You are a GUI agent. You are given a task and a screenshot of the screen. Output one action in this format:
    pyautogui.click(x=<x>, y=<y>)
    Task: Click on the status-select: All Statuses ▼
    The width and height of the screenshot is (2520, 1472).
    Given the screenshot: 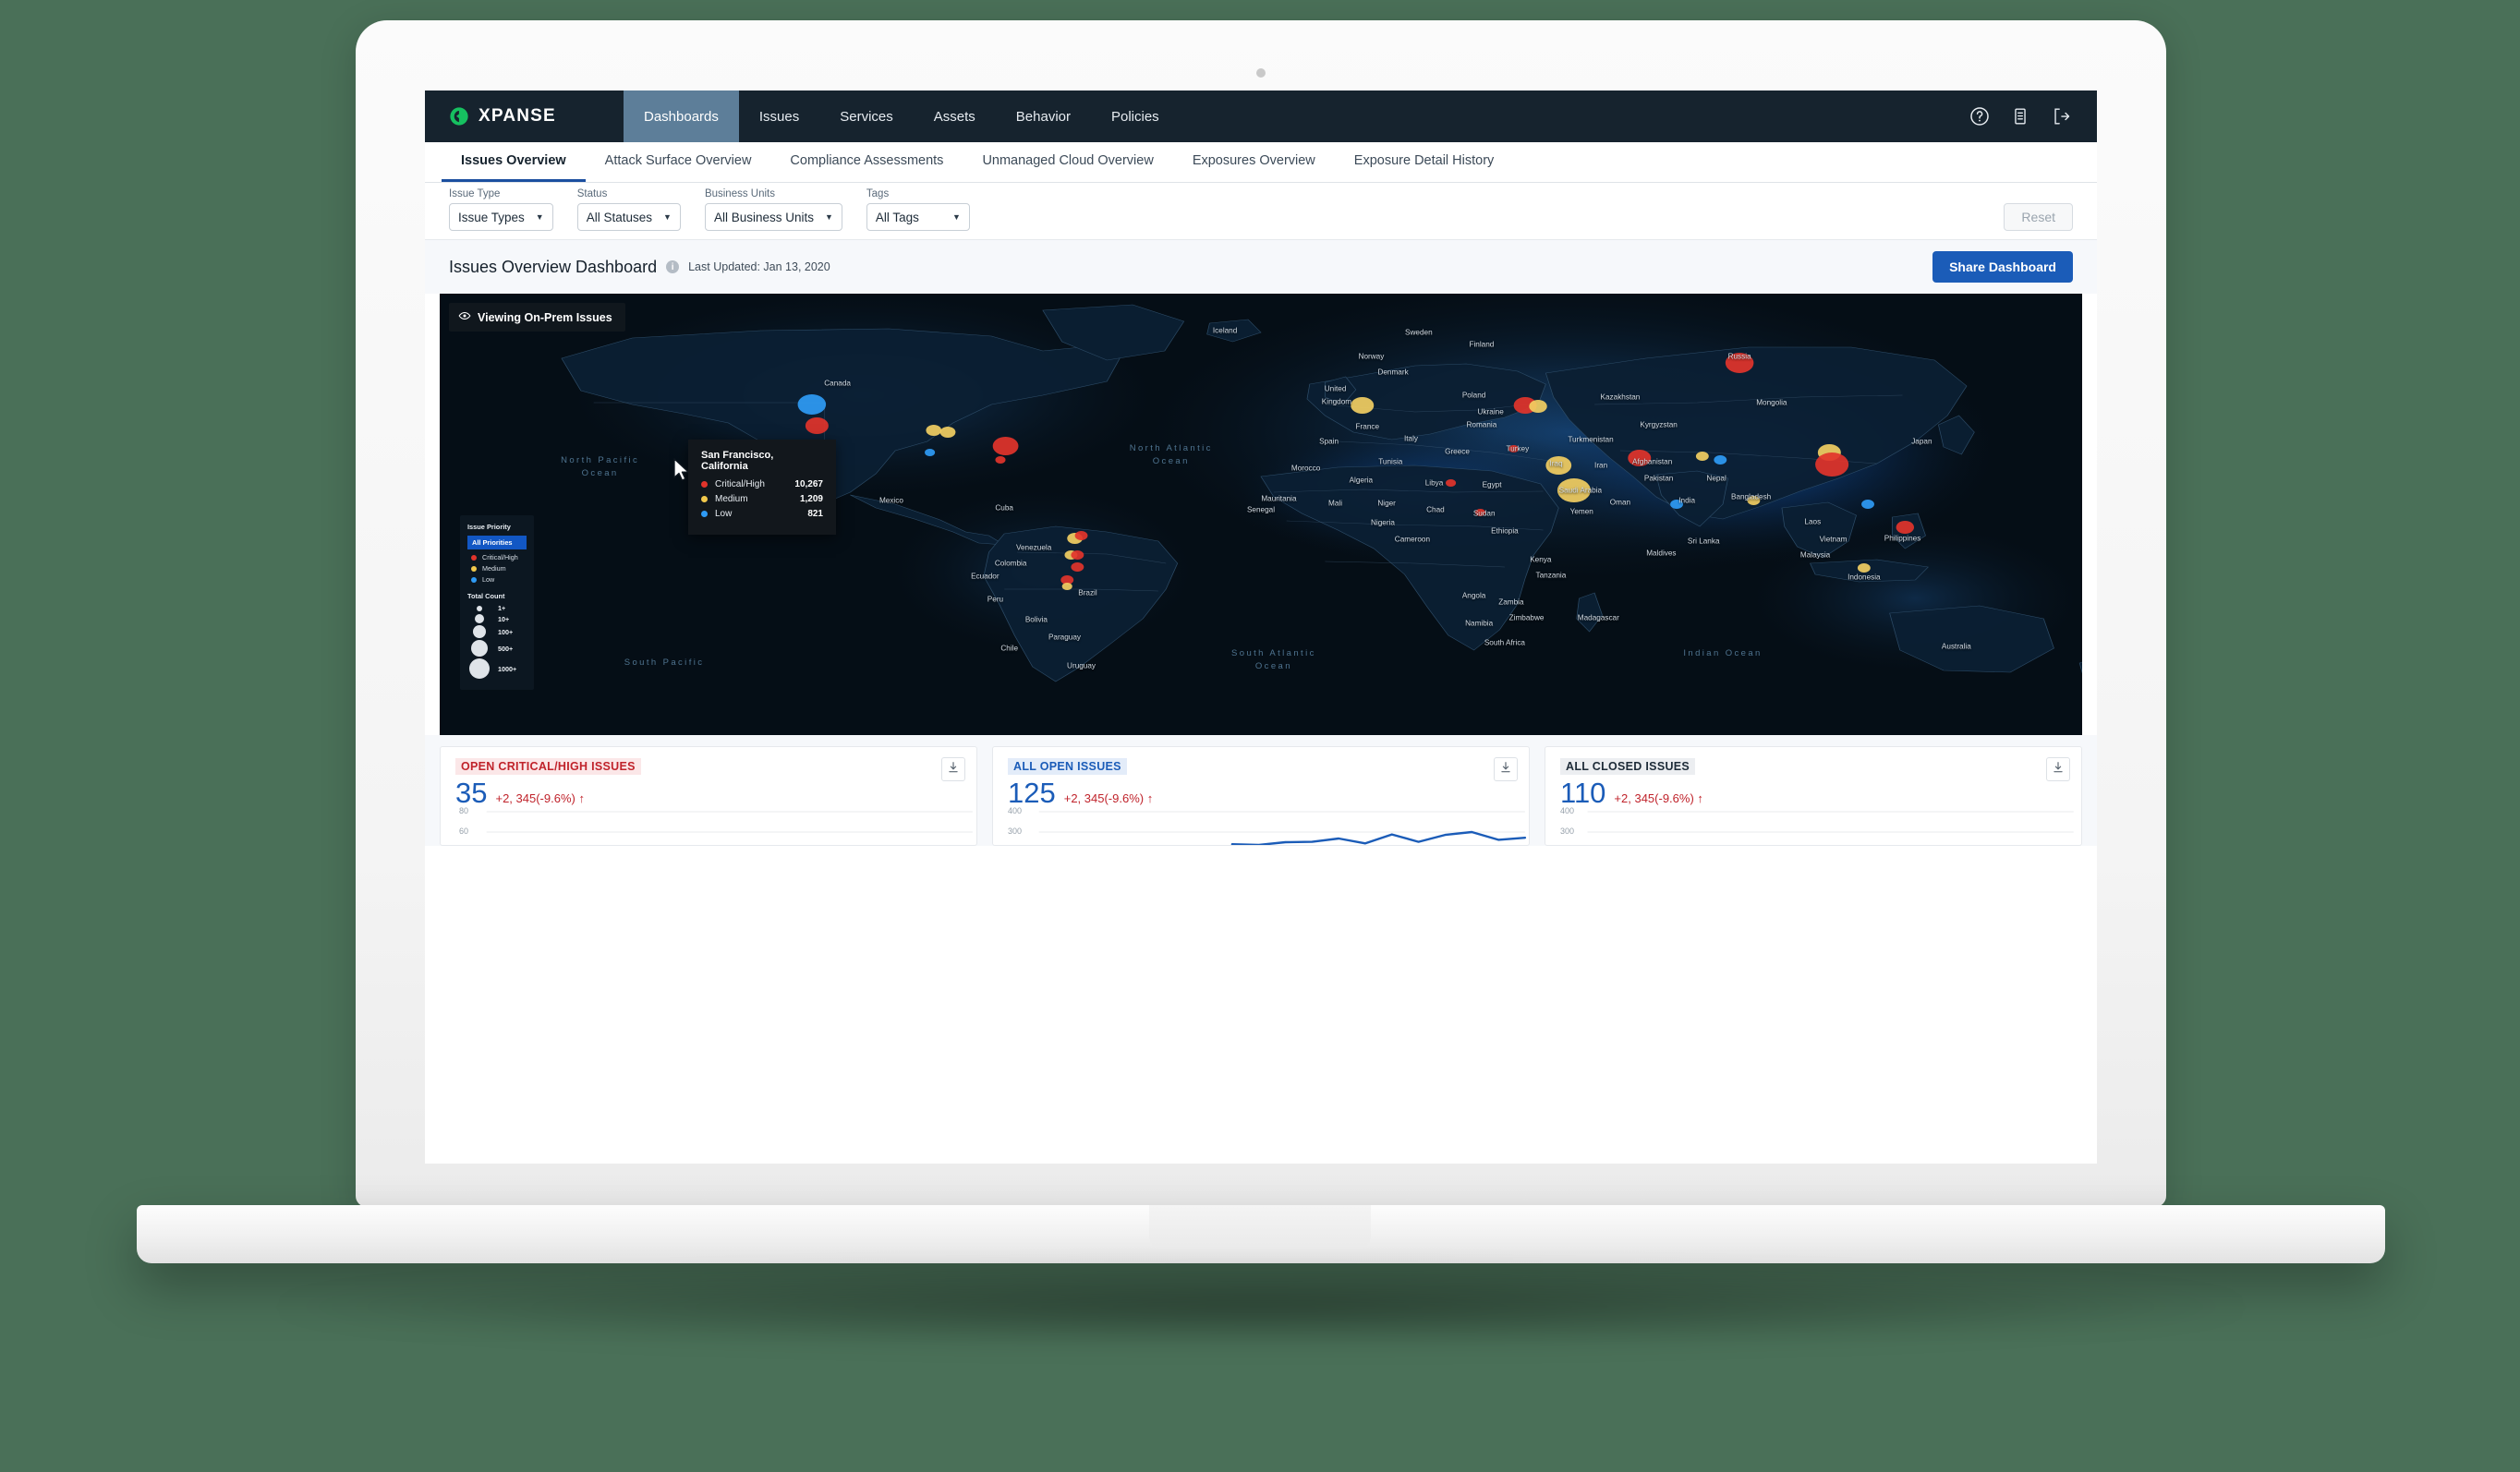 What is the action you would take?
    pyautogui.click(x=628, y=217)
    